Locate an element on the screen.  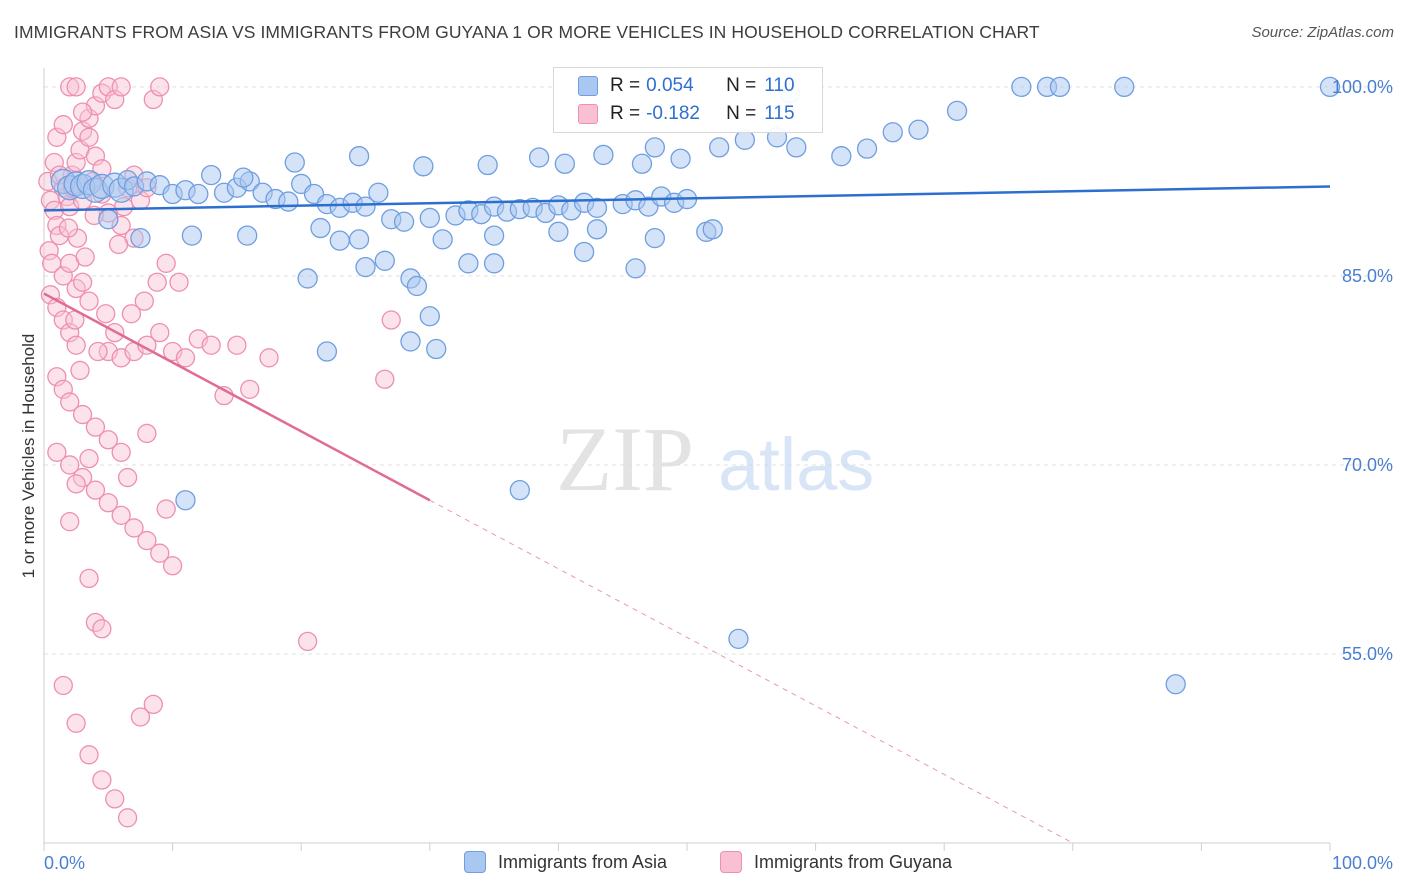
guyana-swatch is located at coordinates (588, 114).